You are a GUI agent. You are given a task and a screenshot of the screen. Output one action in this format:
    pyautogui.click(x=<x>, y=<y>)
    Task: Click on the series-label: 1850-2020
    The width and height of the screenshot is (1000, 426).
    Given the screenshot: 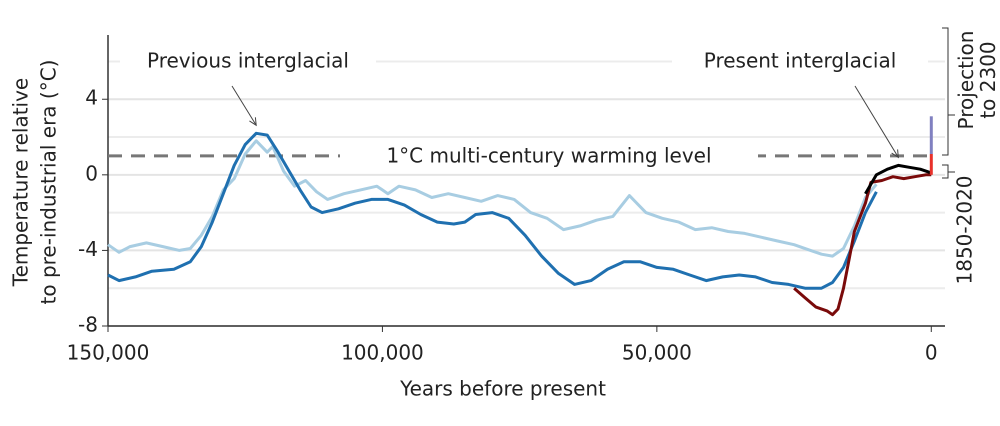 What is the action you would take?
    pyautogui.click(x=965, y=229)
    